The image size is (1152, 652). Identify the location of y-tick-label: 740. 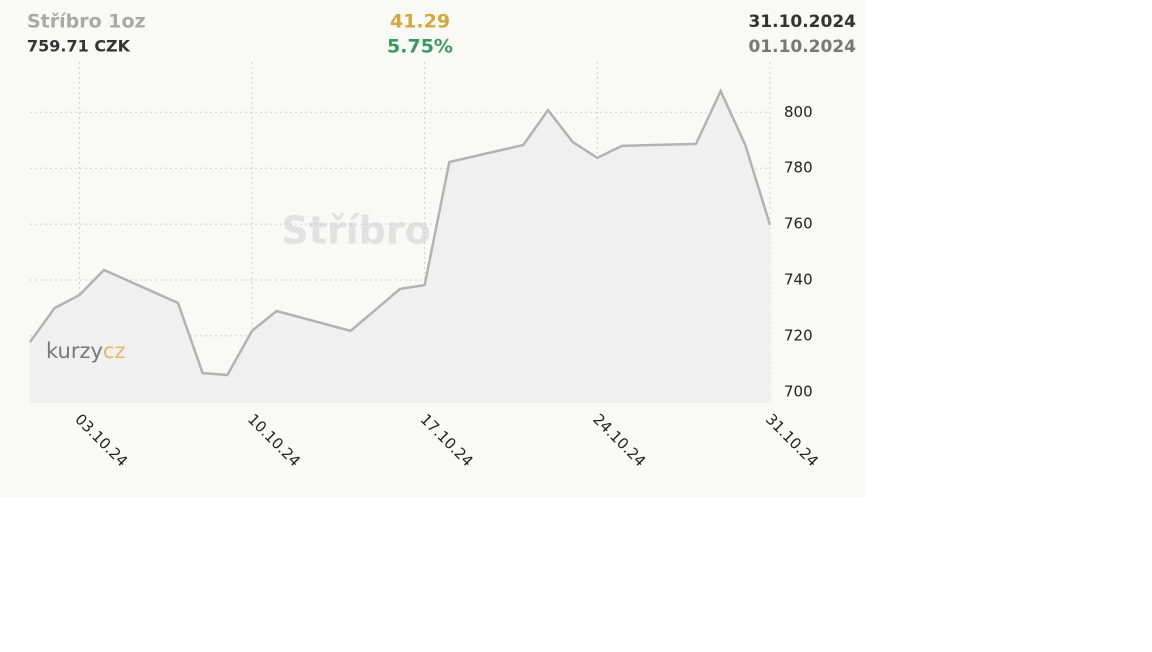
(798, 280).